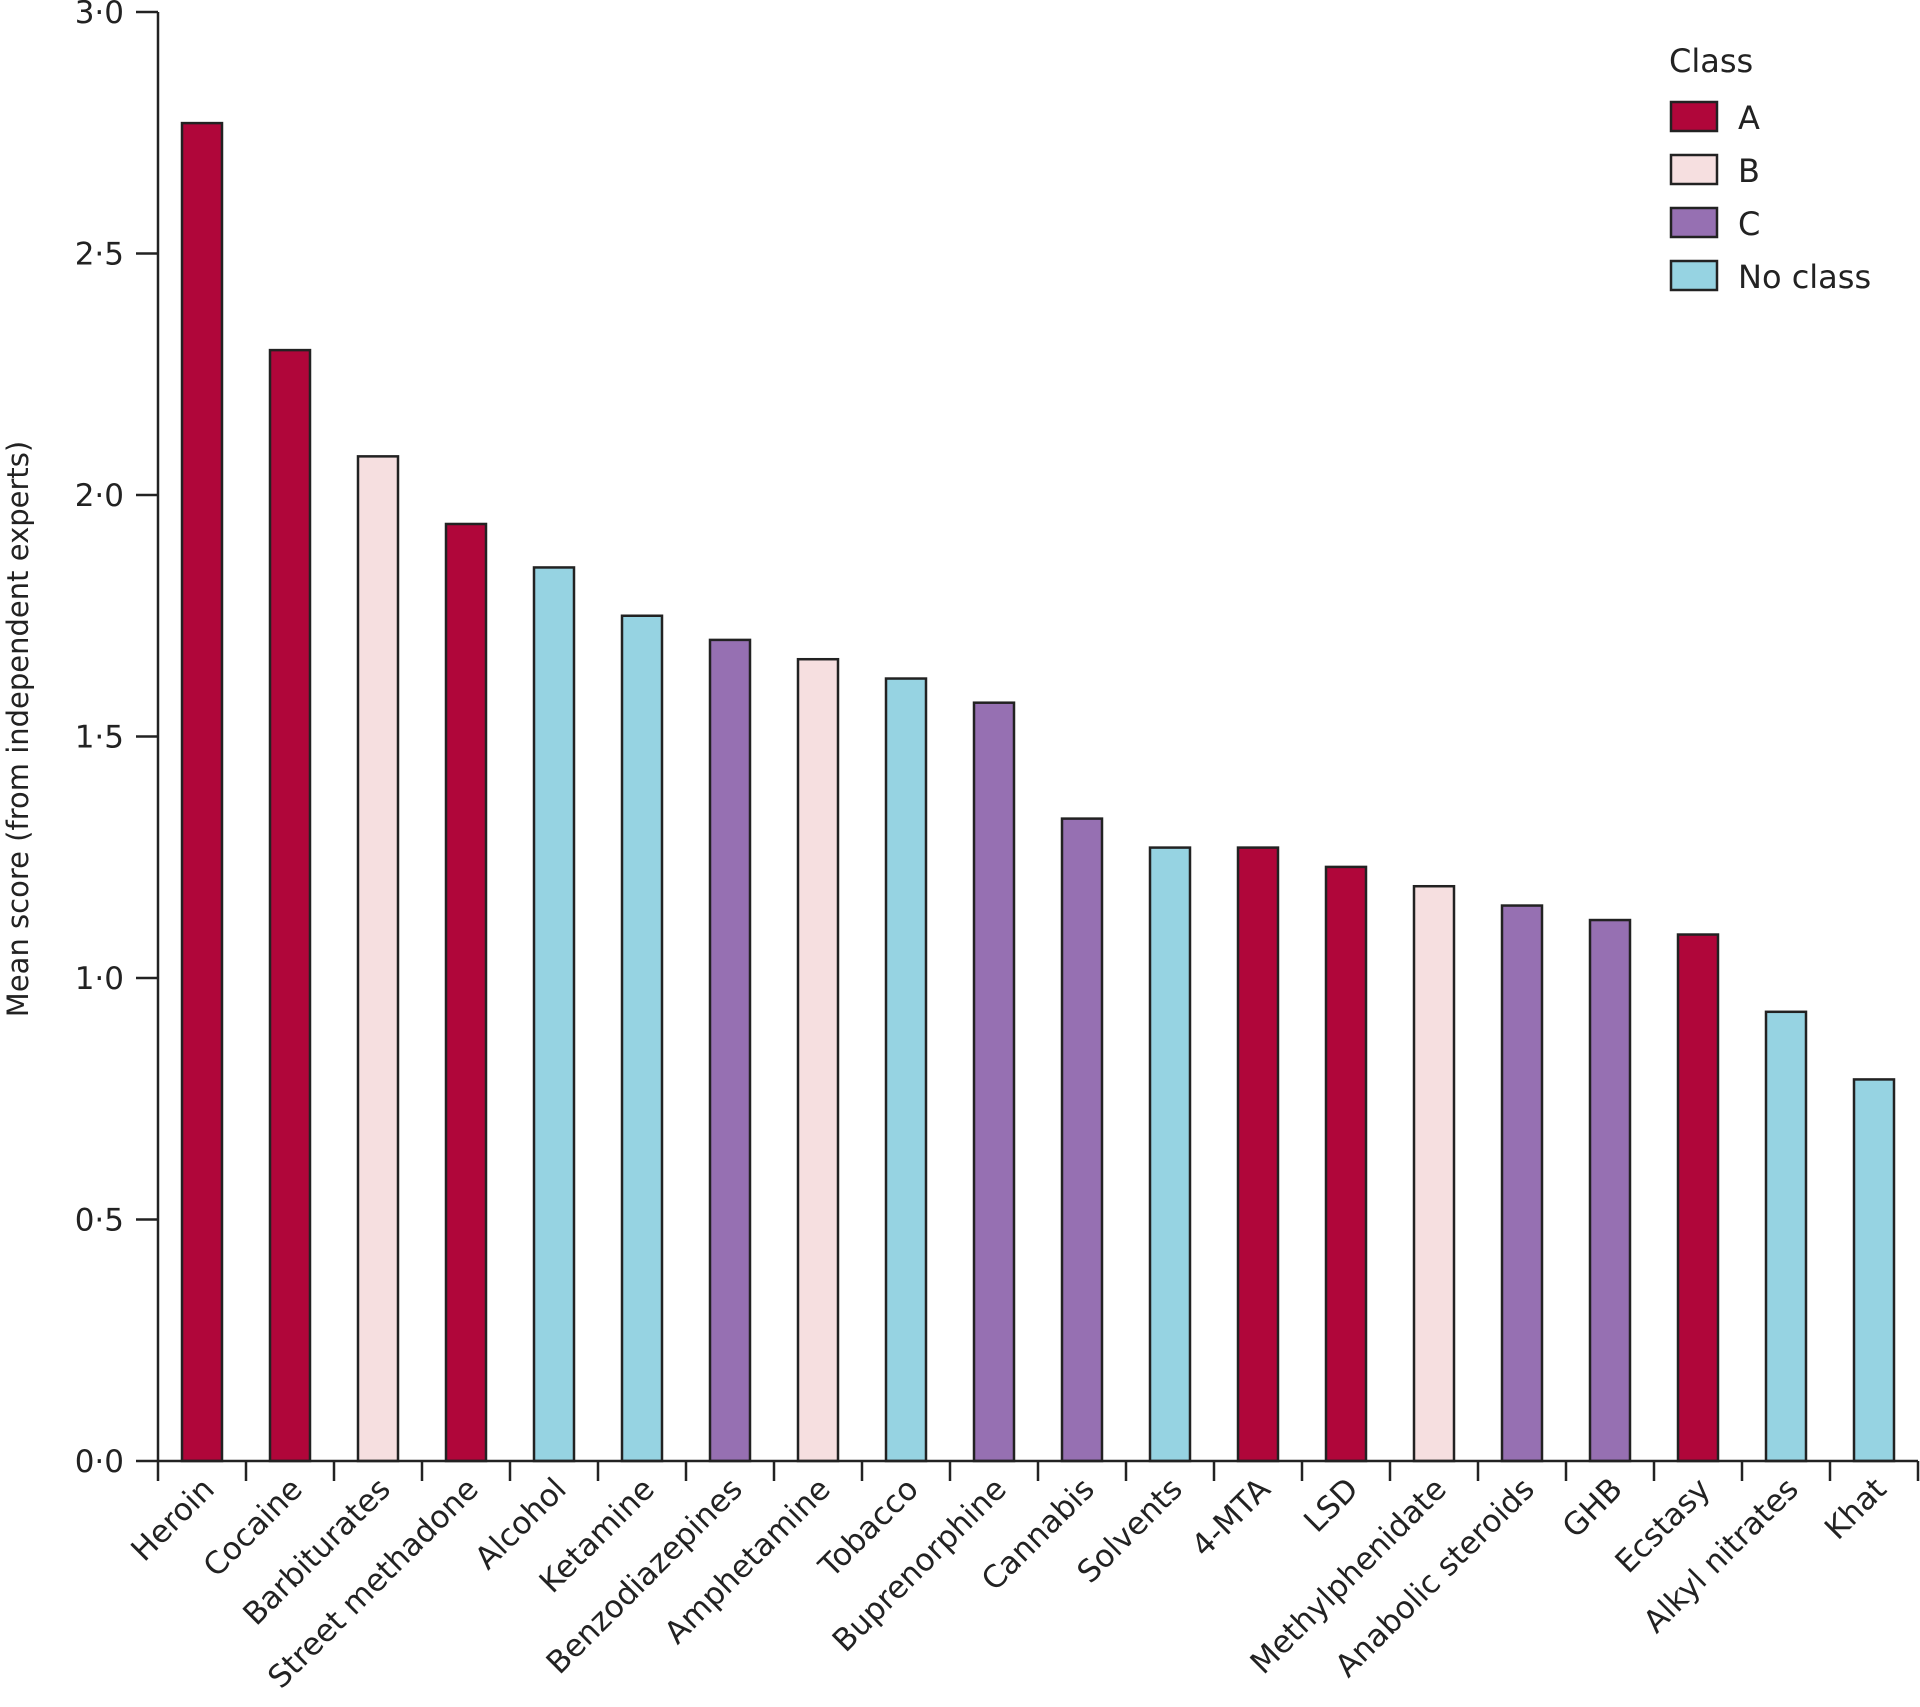 This screenshot has height=1707, width=1920. Describe the element at coordinates (99, 738) in the screenshot. I see `y-tick-label: 1·5` at that location.